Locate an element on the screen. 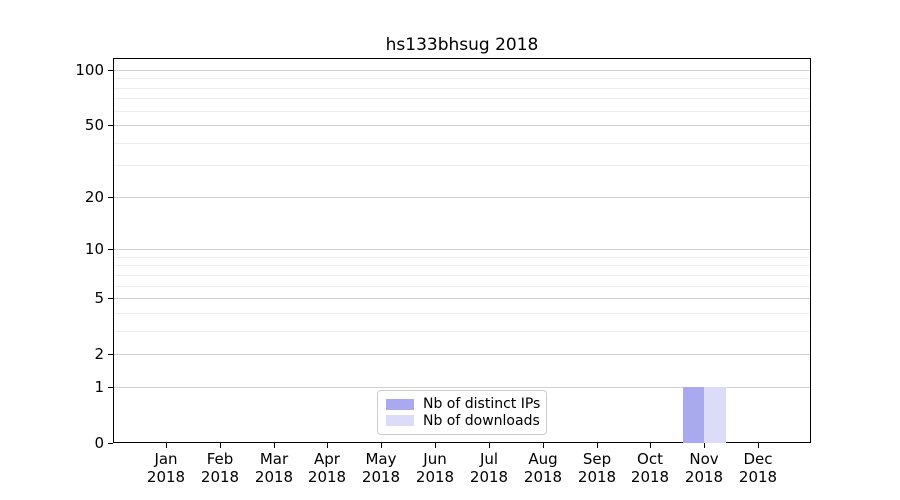 This screenshot has height=500, width=900. x-tick-jul is located at coordinates (489, 445).